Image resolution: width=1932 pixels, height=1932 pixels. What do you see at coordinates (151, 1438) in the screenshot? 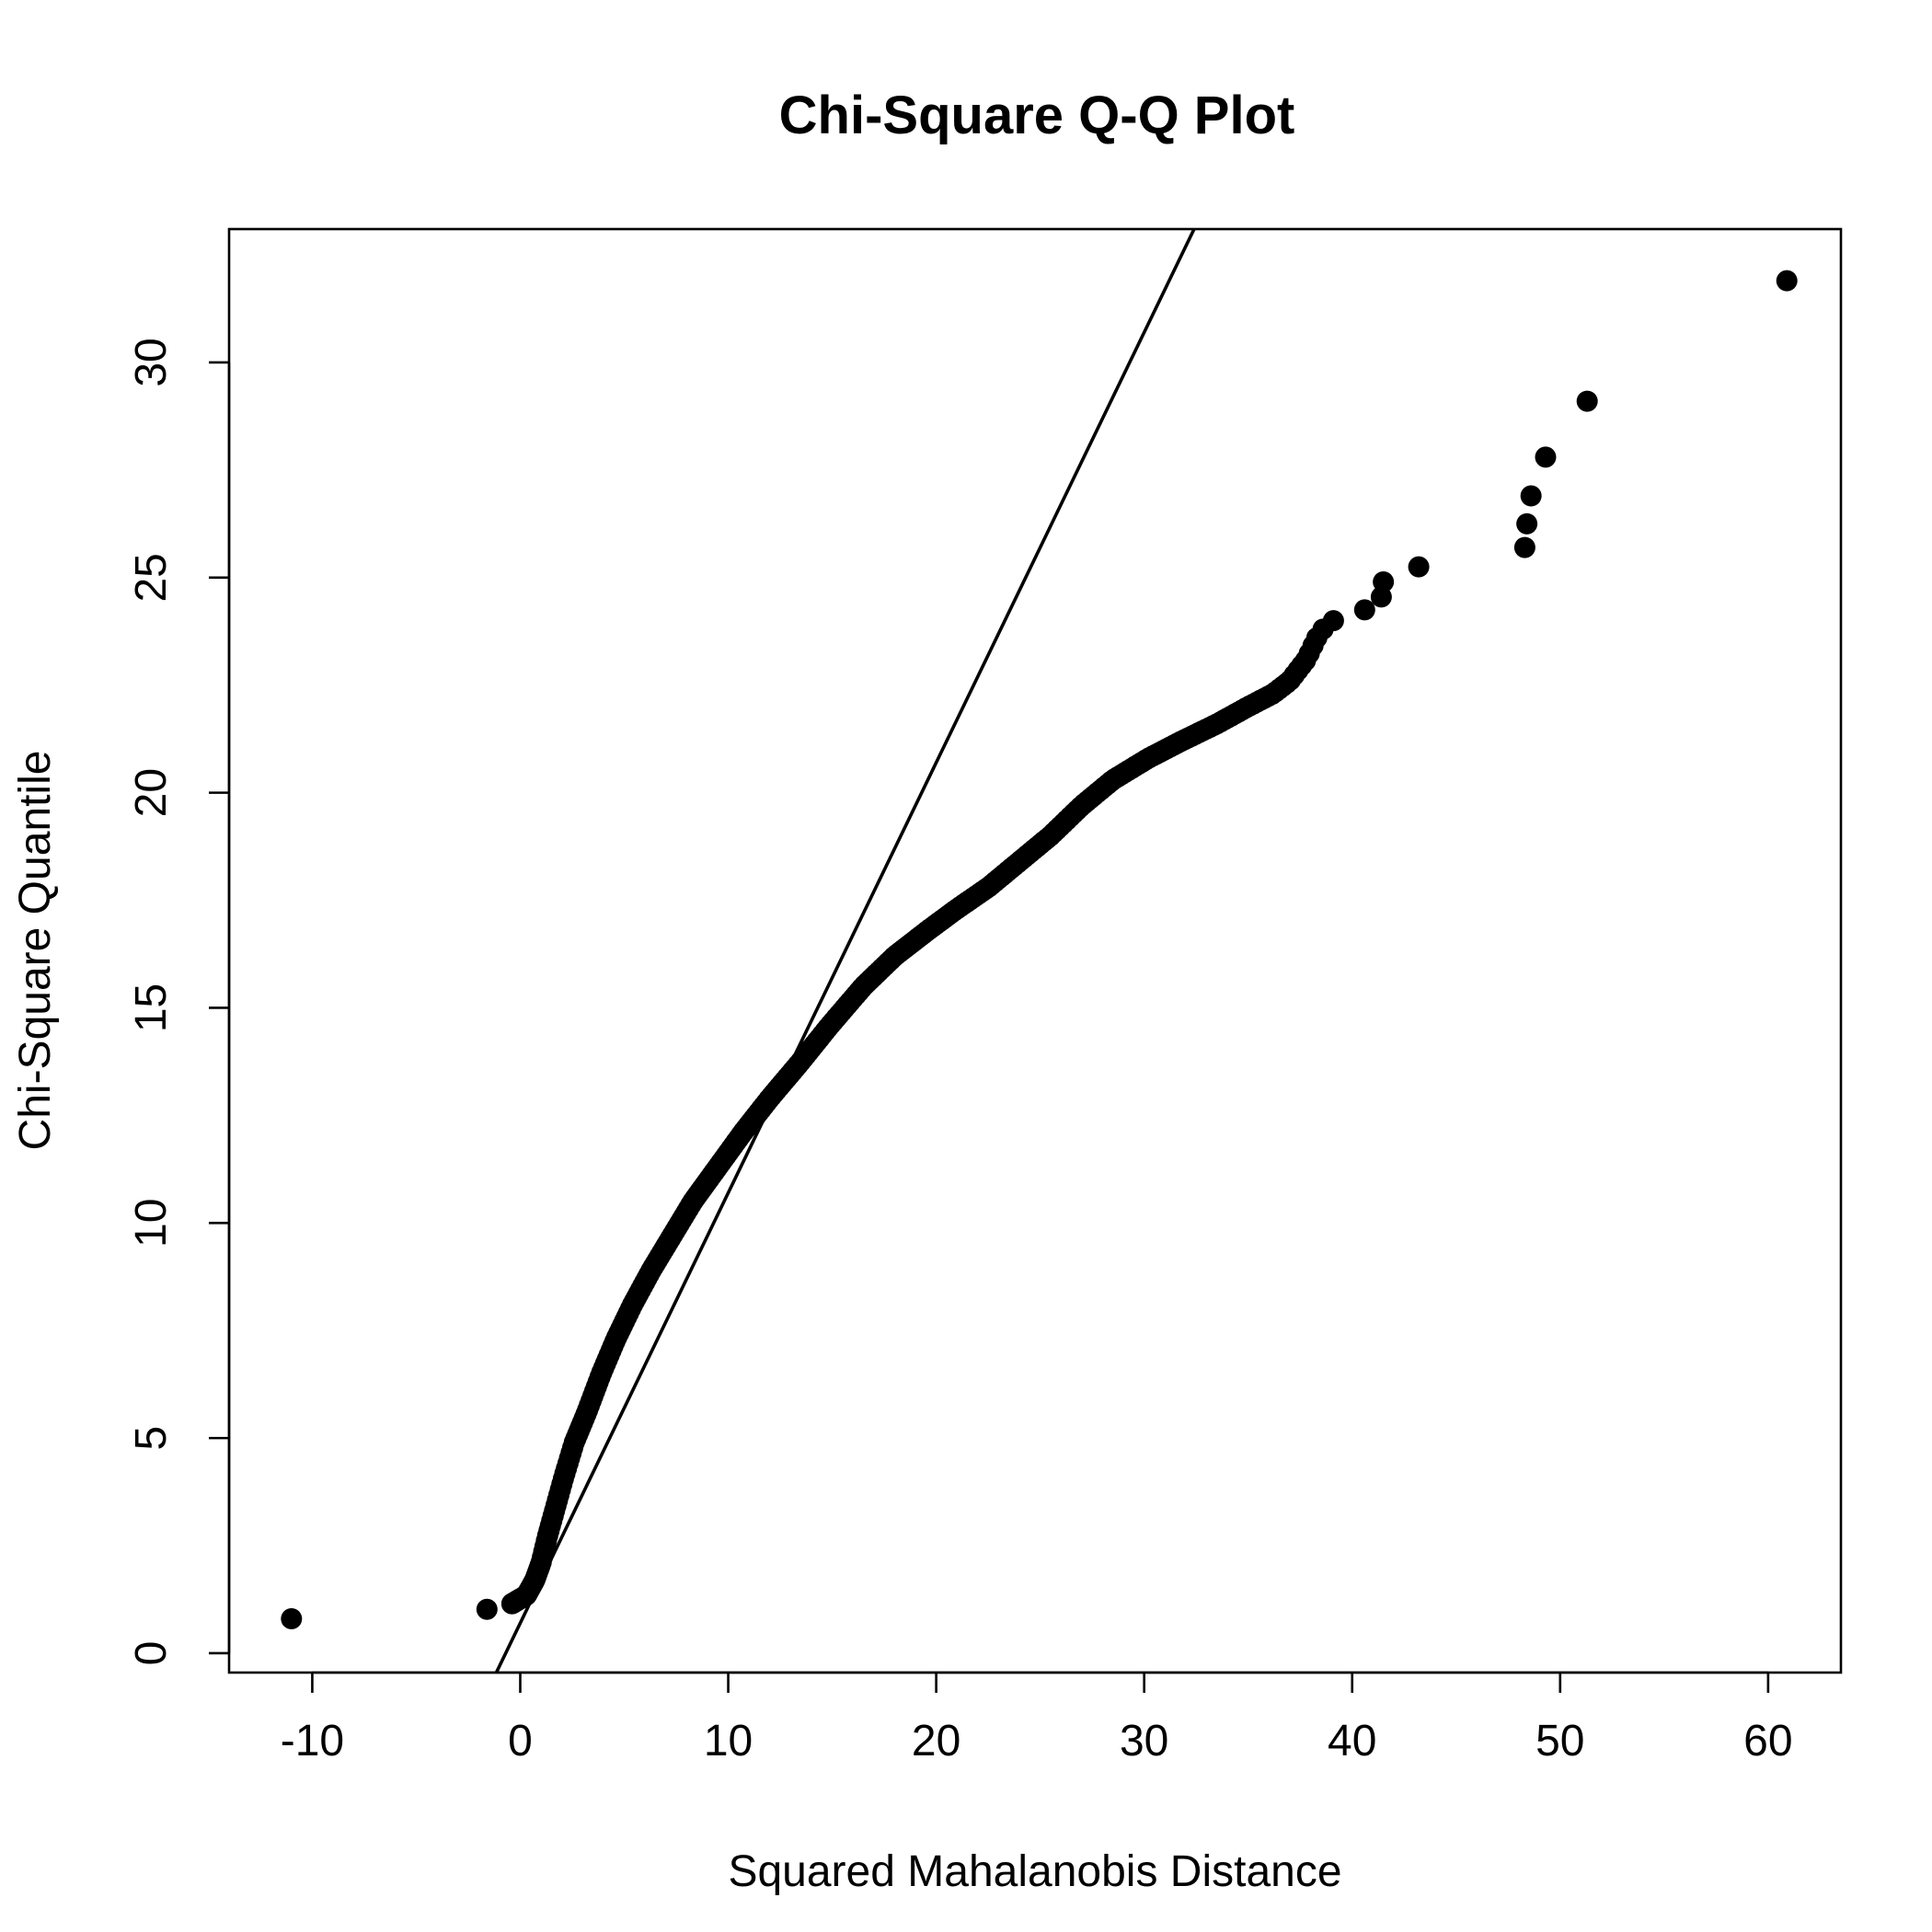
I see `y-tick-label: 5` at bounding box center [151, 1438].